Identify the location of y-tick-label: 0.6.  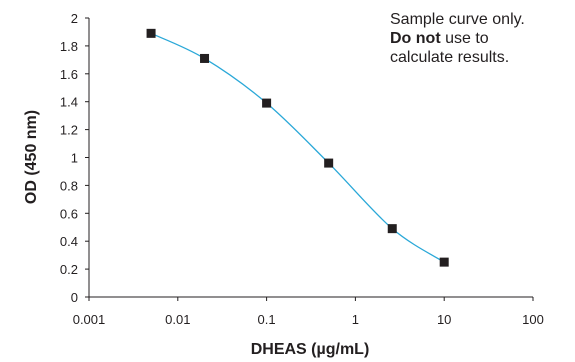
(69, 213).